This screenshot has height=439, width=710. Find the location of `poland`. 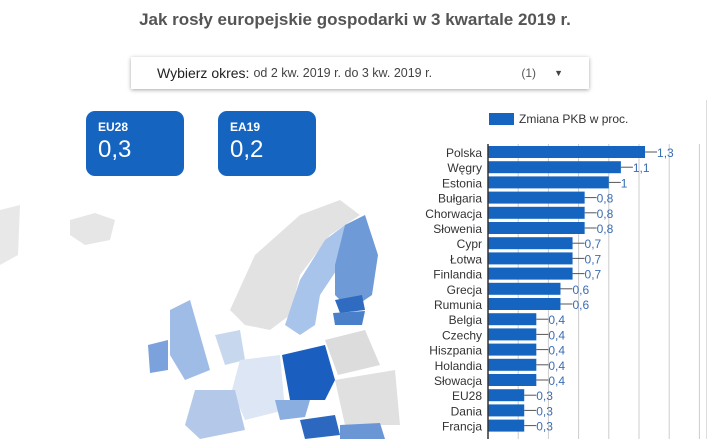

poland is located at coordinates (308, 372).